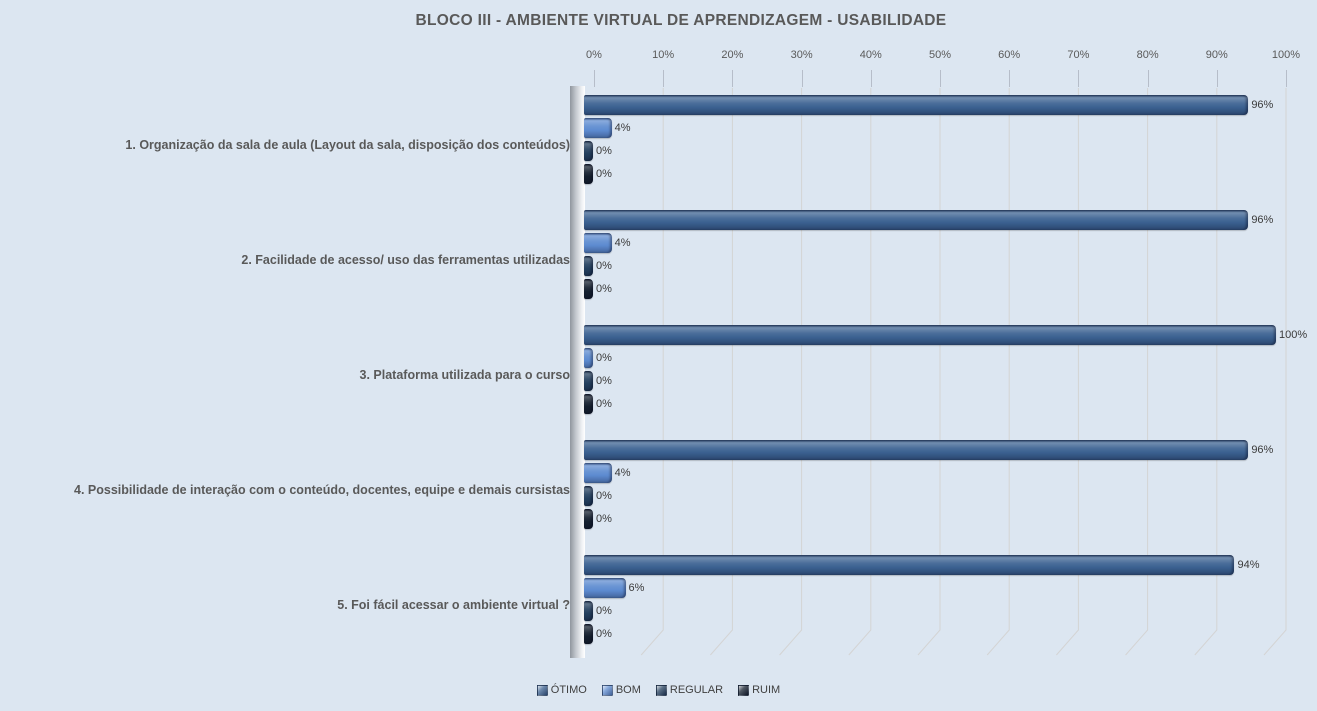 This screenshot has height=711, width=1317. Describe the element at coordinates (1147, 55) in the screenshot. I see `x-axis-tick-label: 80%` at that location.